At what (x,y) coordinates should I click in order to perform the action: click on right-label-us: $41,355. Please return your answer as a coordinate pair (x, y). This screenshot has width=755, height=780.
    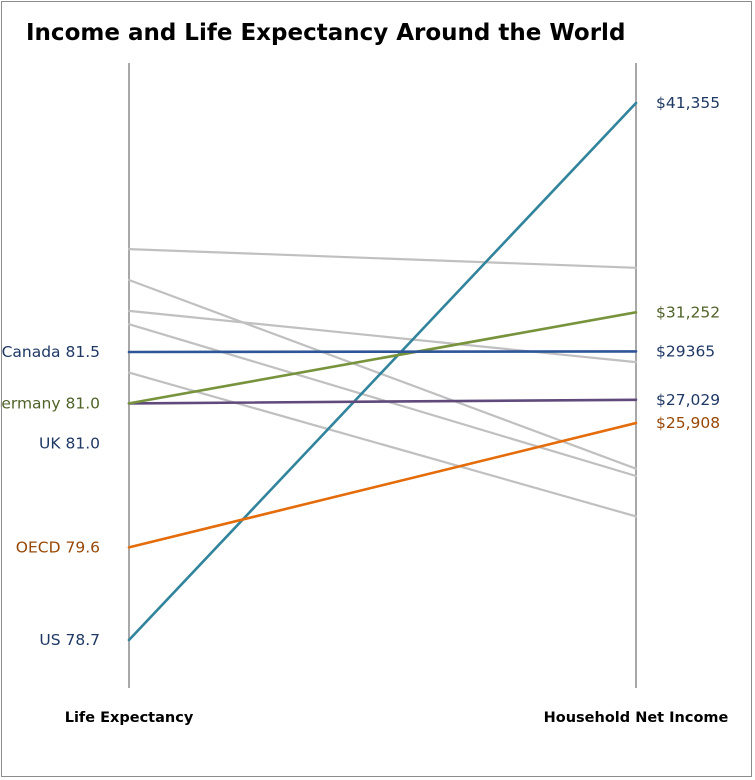
    Looking at the image, I should click on (688, 103).